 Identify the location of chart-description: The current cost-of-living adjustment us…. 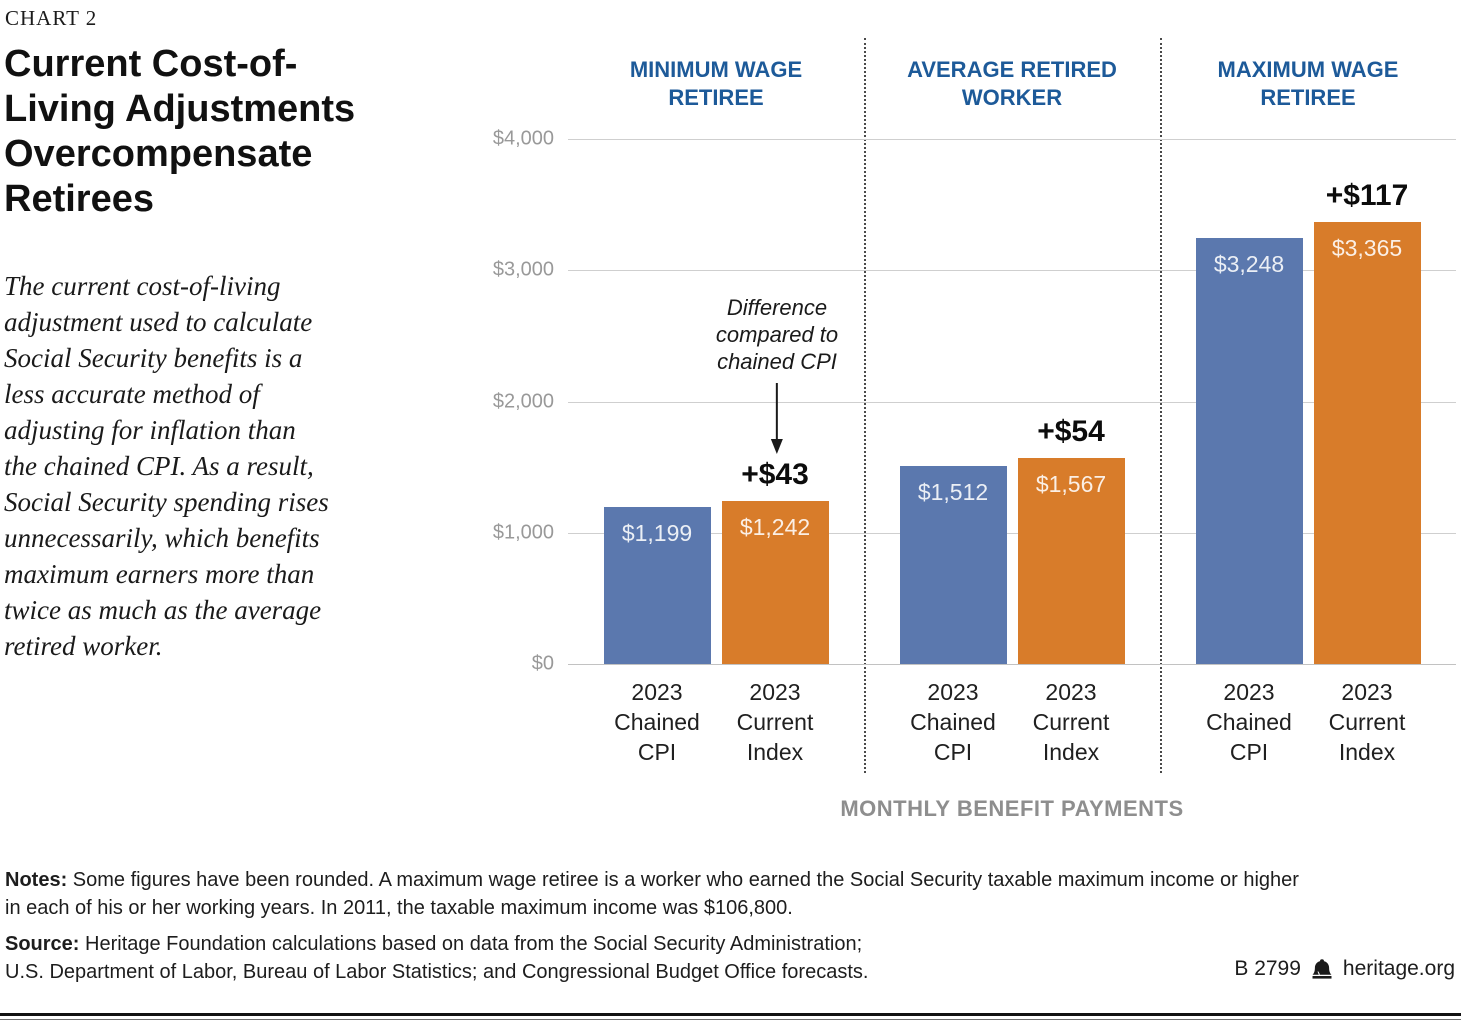
(166, 466).